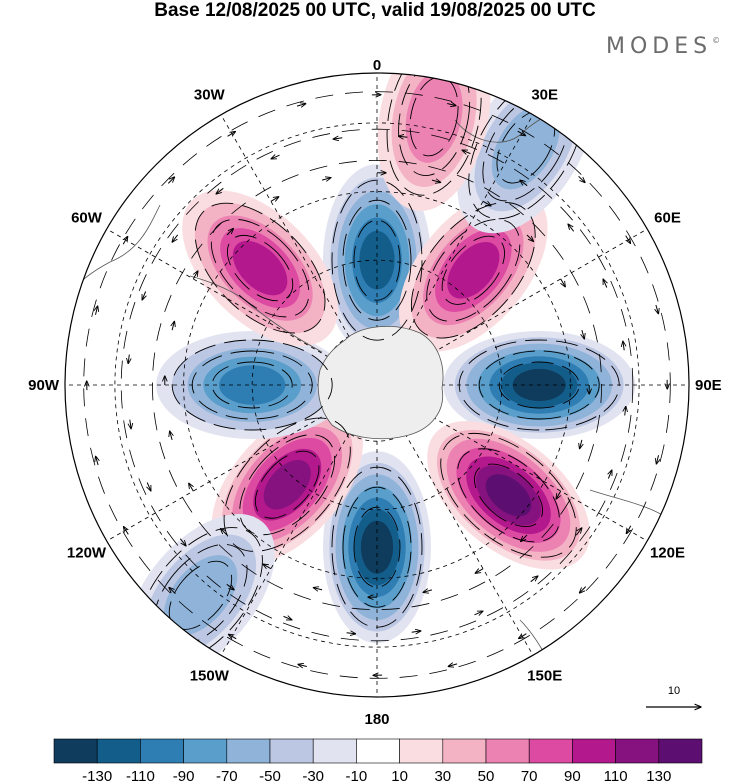 The width and height of the screenshot is (750, 783). Describe the element at coordinates (673, 696) in the screenshot. I see `reference-vector: 10` at that location.